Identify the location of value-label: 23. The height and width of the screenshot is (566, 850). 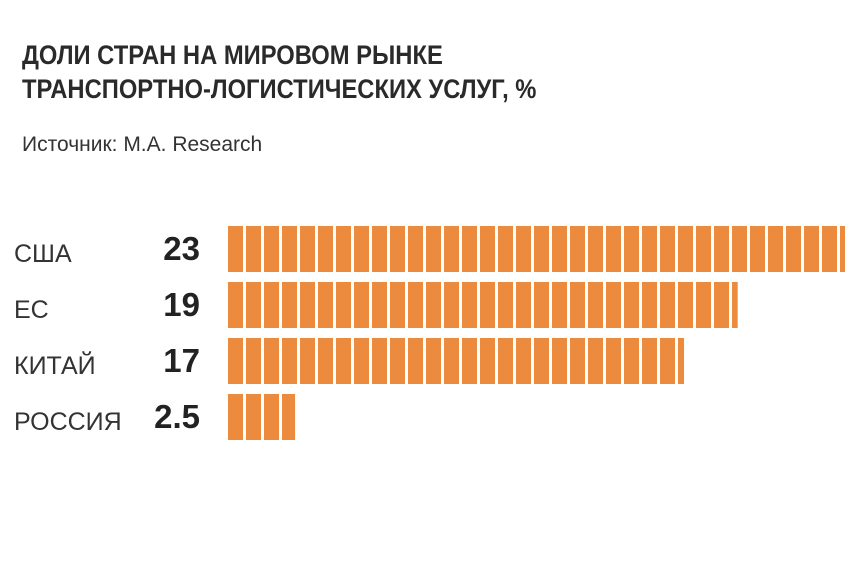
(181, 248).